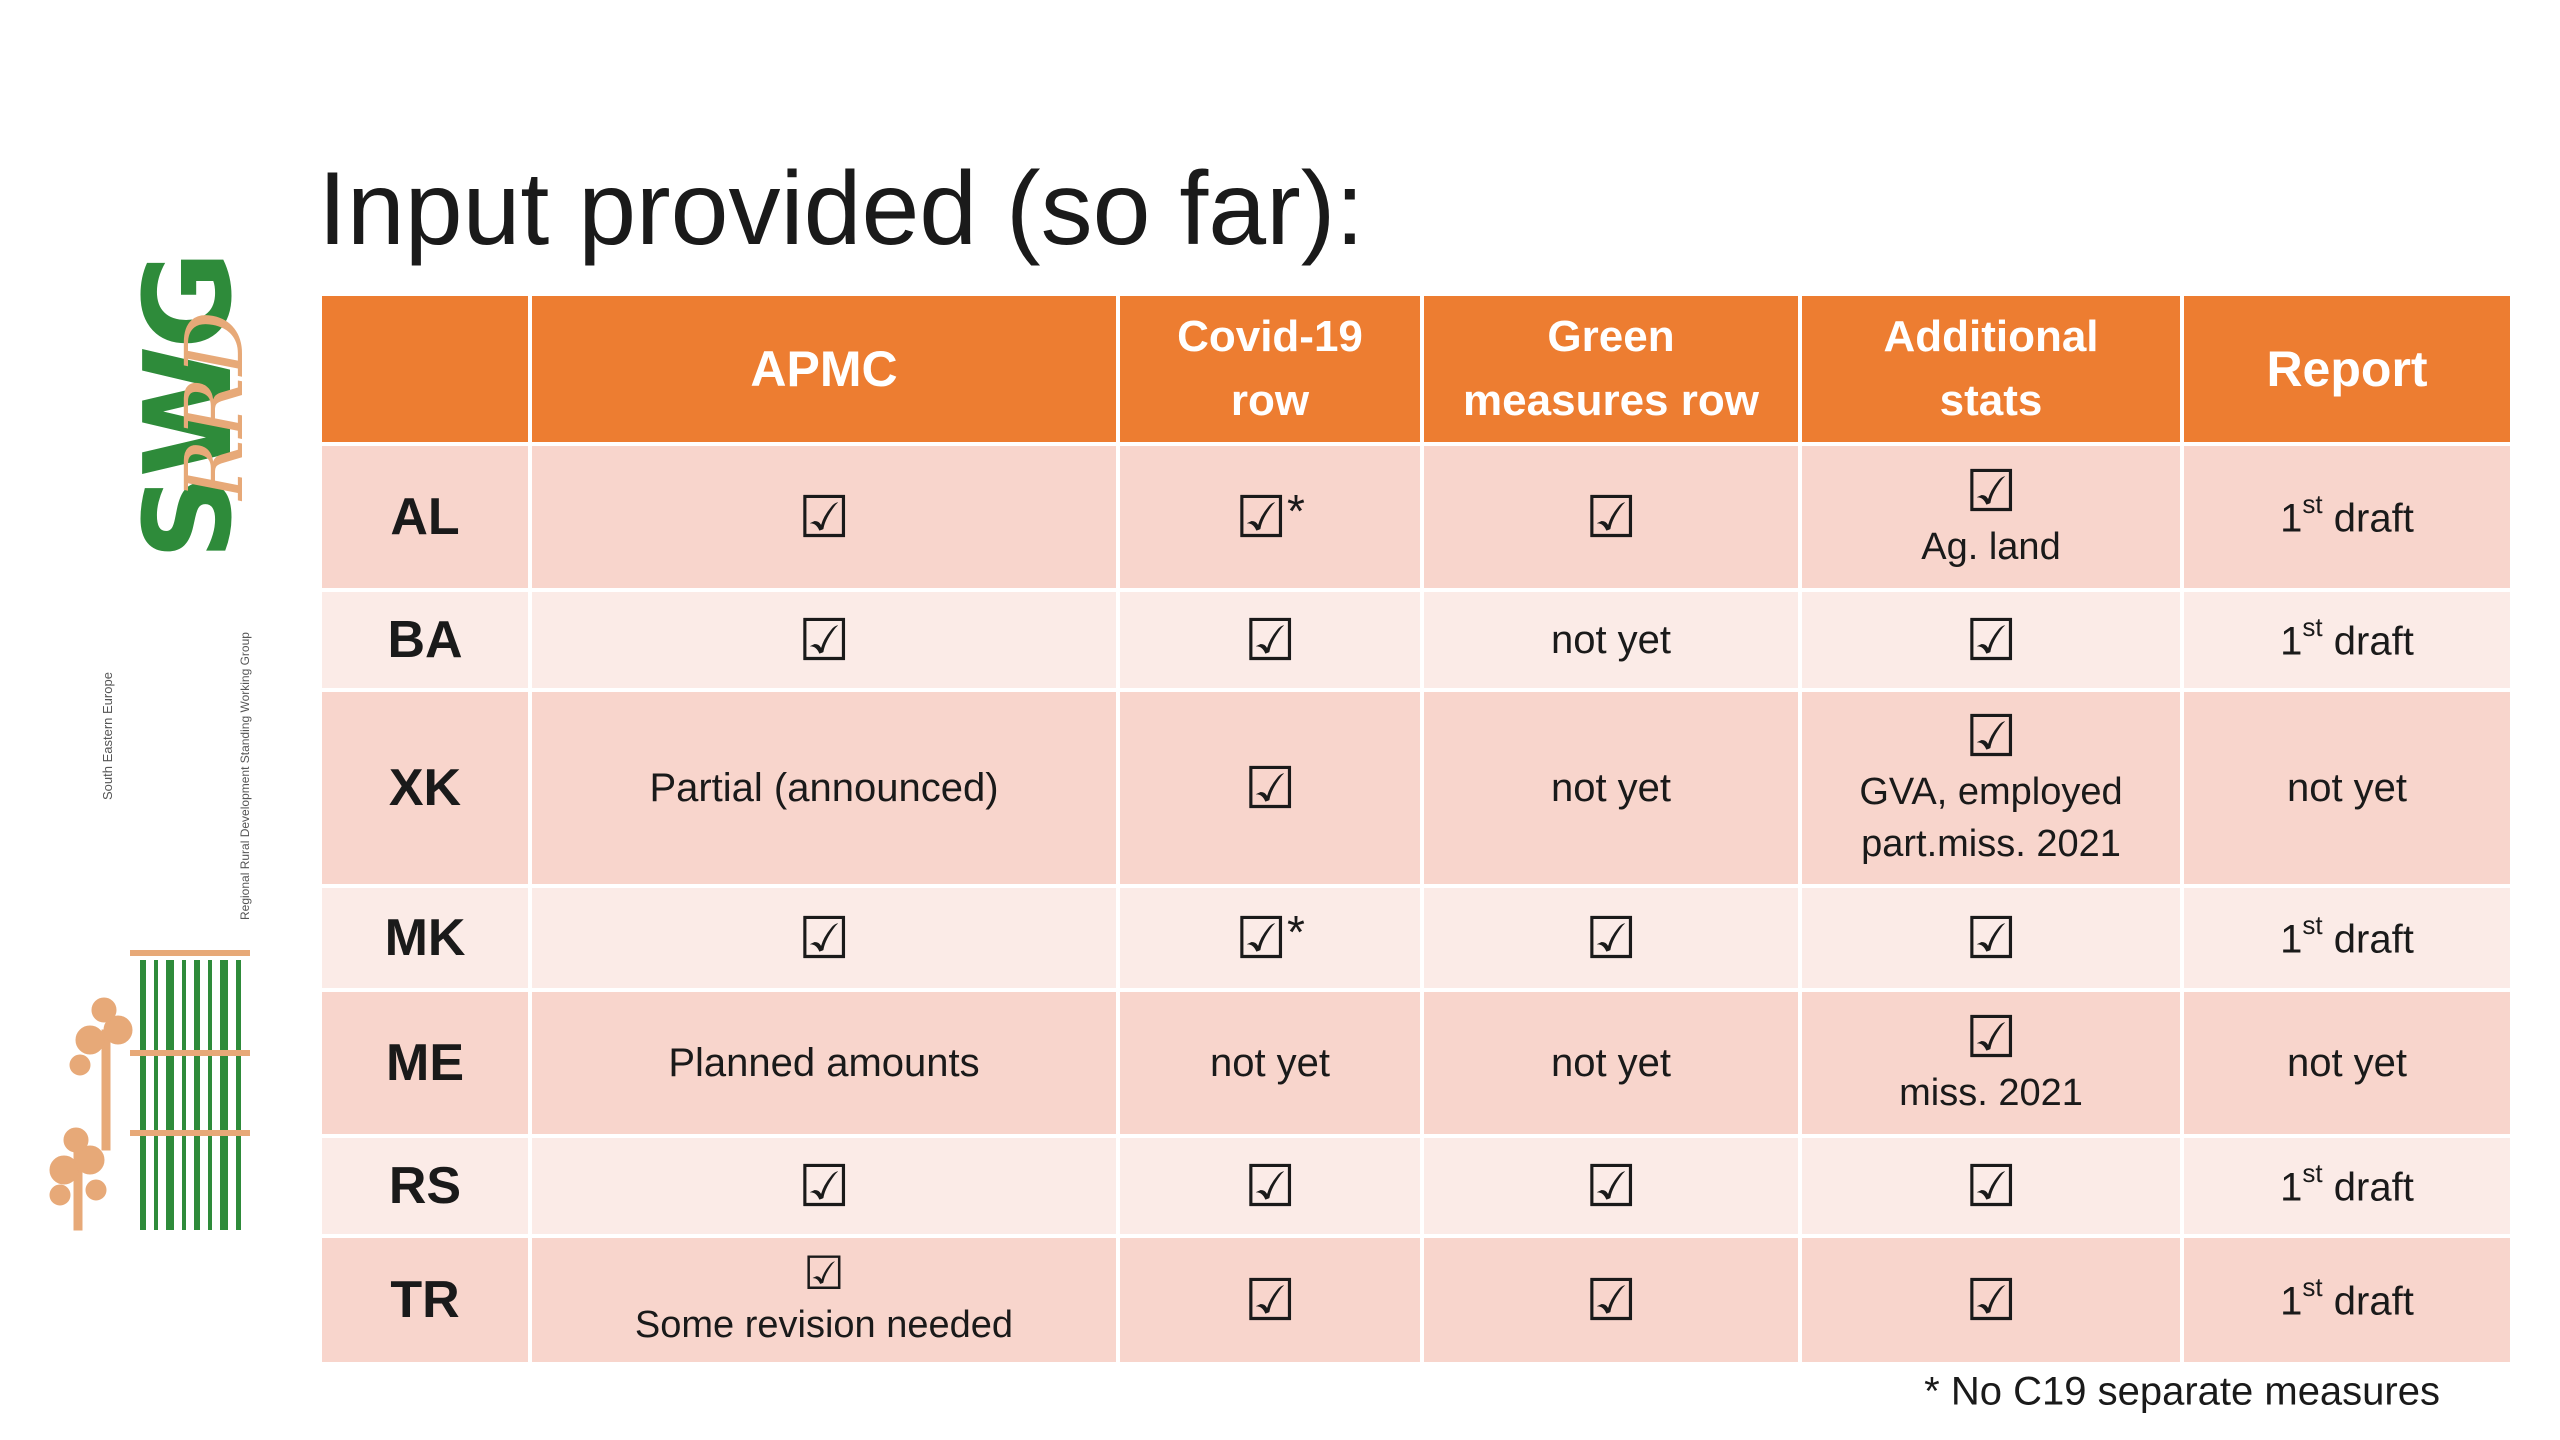 This screenshot has height=1440, width=2560. I want to click on header-covid: Covid-19 row, so click(1270, 369).